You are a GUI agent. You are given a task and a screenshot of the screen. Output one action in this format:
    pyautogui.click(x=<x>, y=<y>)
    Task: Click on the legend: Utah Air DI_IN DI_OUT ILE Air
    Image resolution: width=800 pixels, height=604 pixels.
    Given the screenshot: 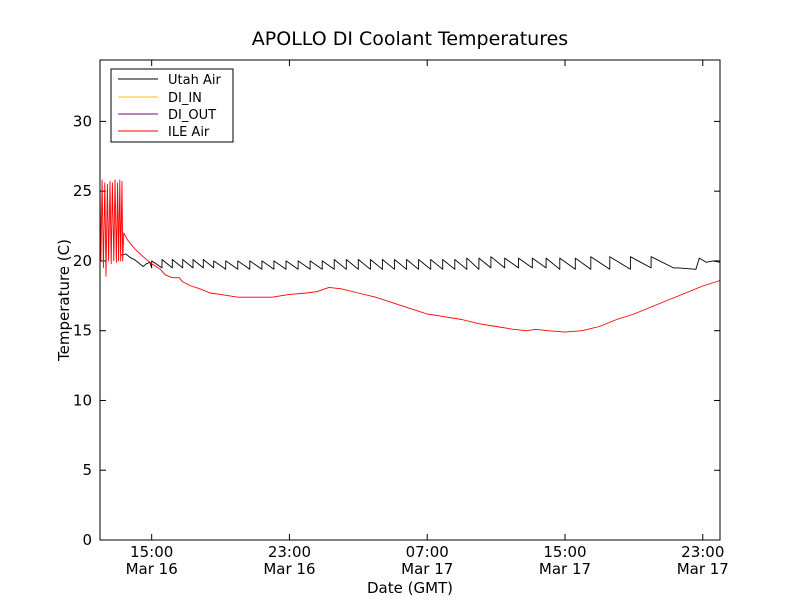 What is the action you would take?
    pyautogui.click(x=172, y=105)
    